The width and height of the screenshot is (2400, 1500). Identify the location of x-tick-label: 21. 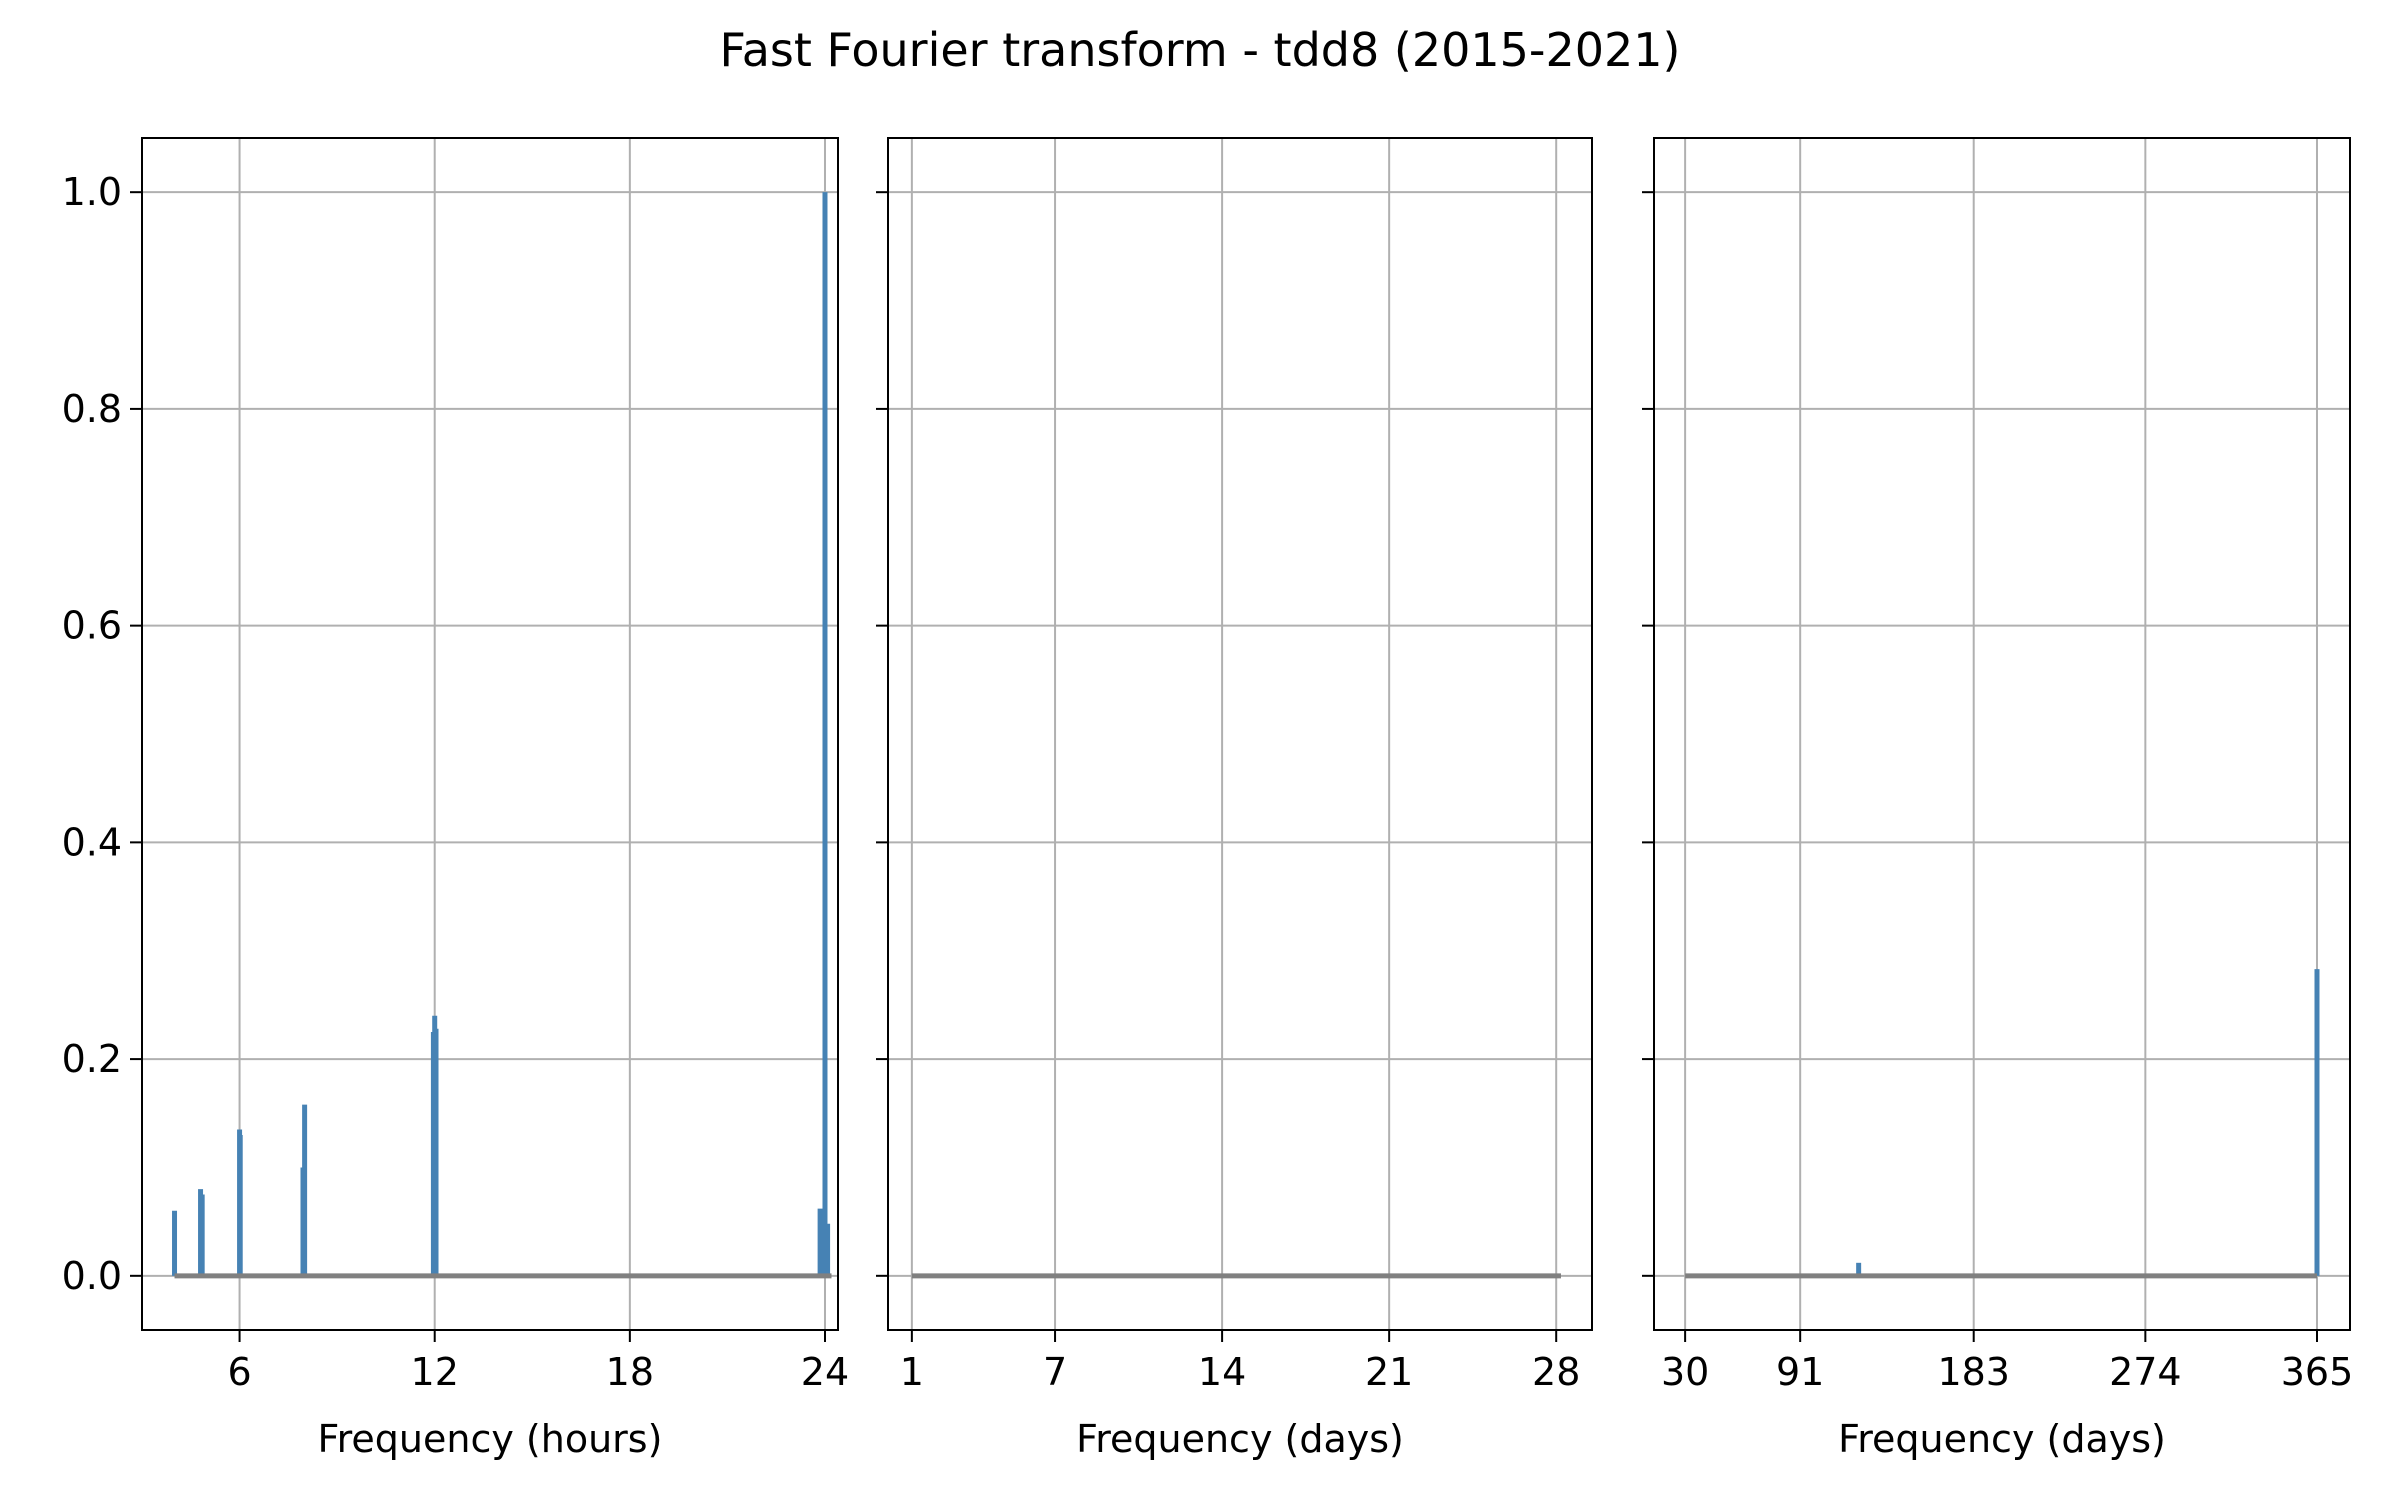
(1389, 1372).